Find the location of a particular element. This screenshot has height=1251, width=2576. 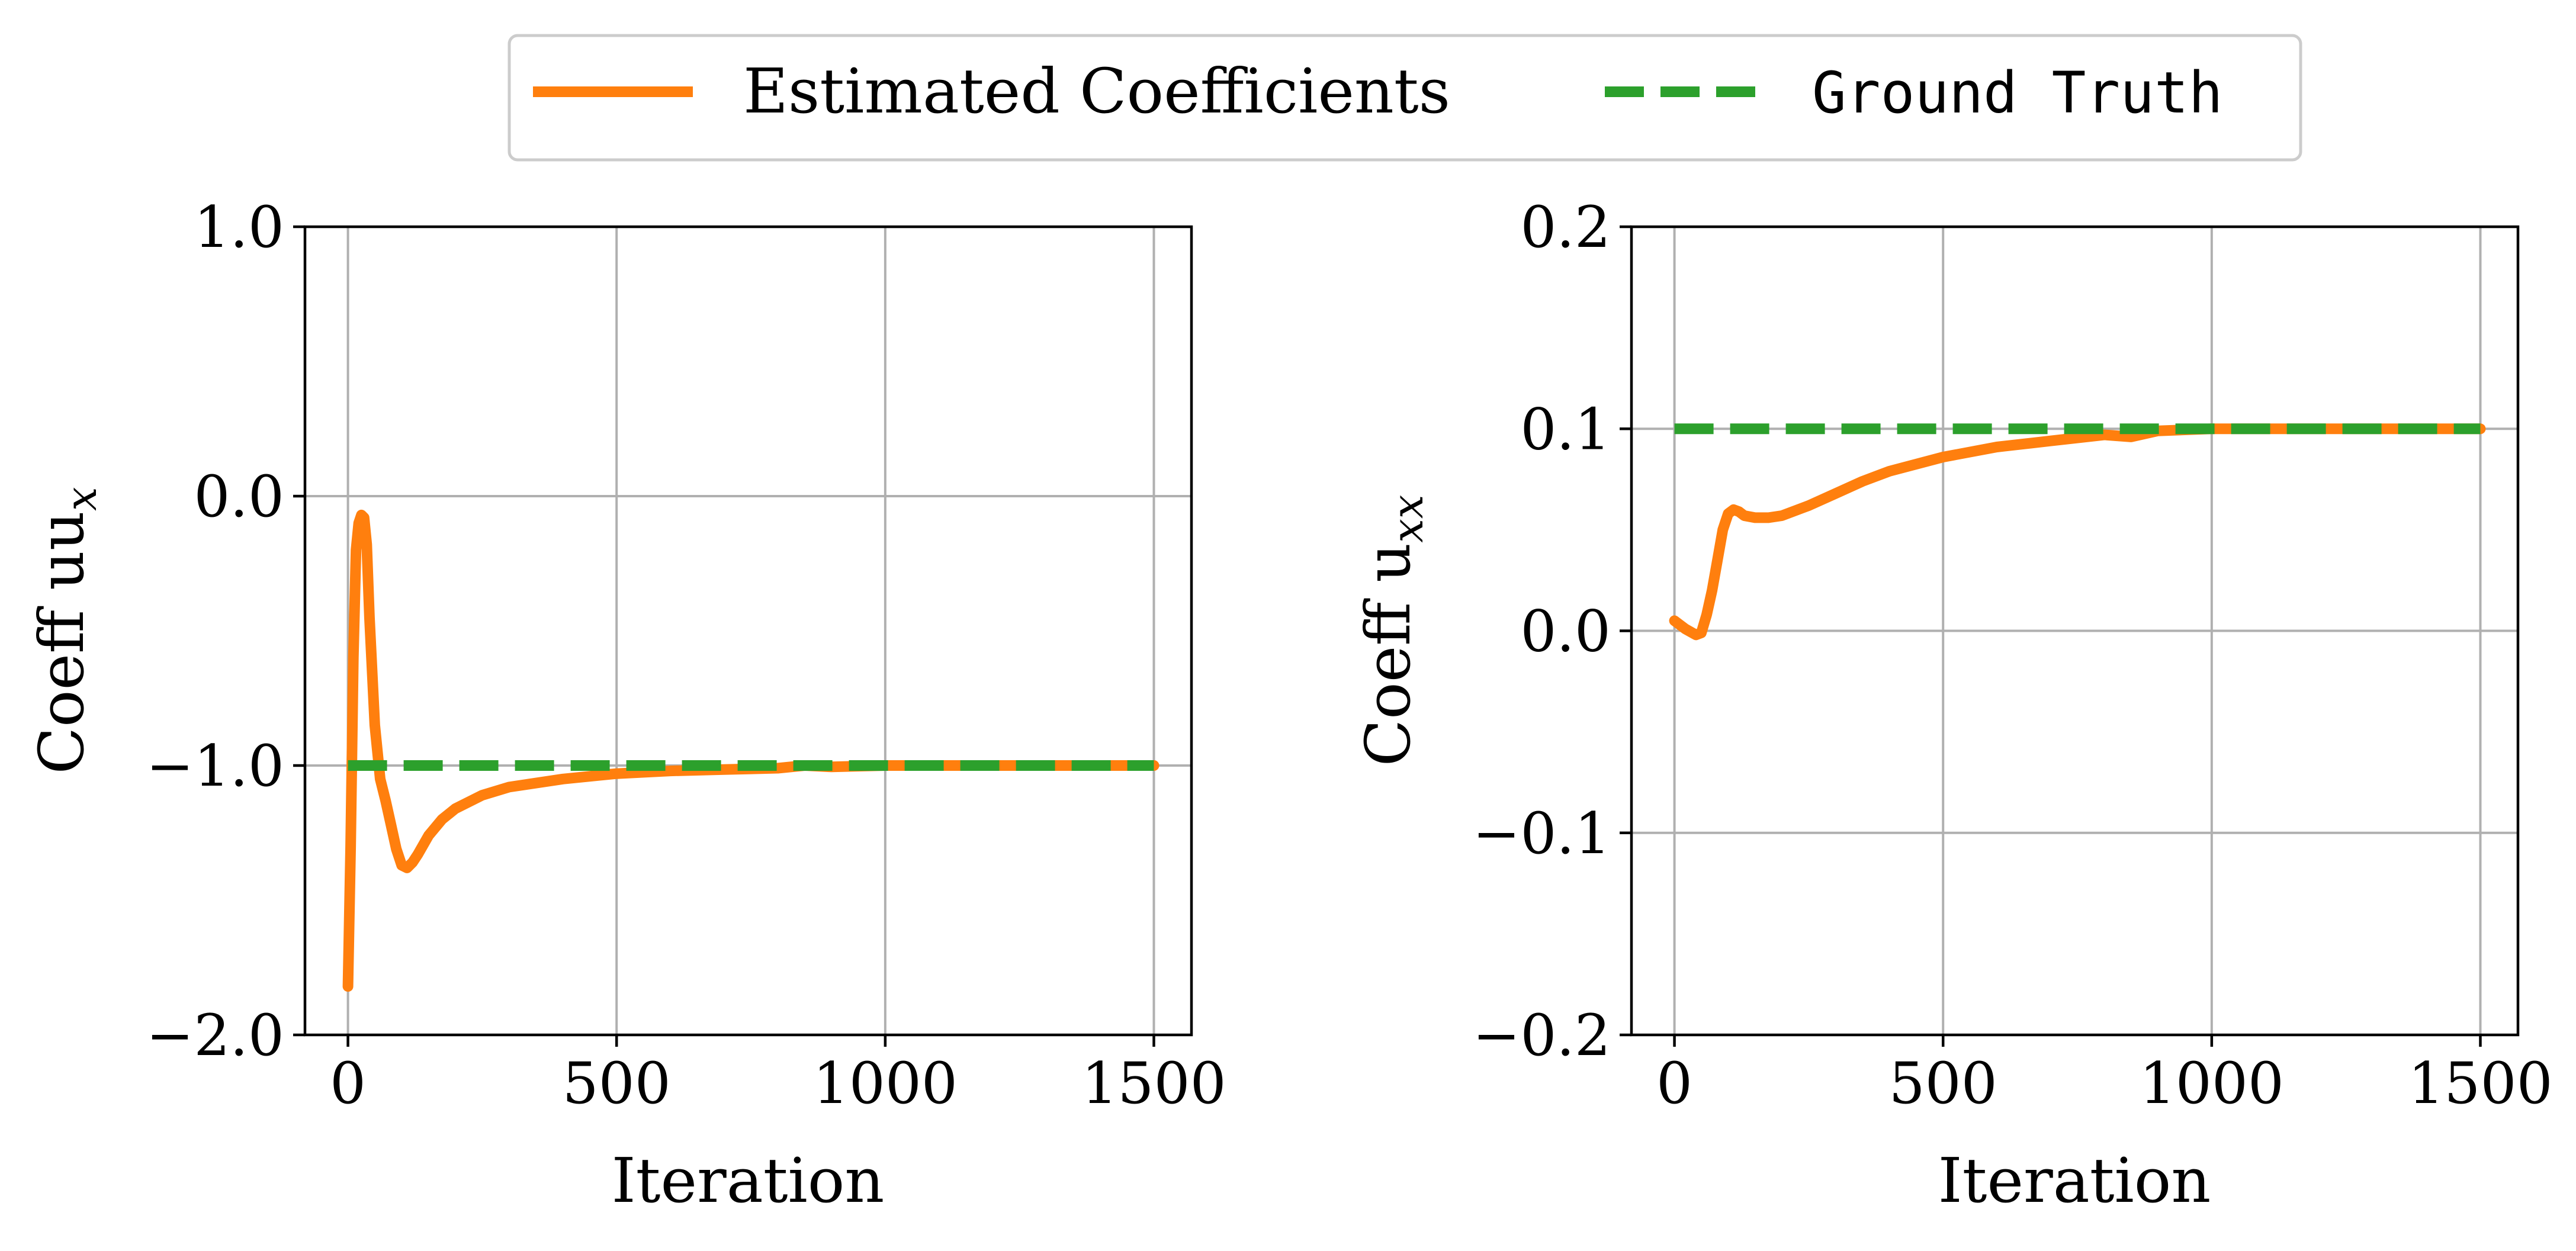

y-tick-label-left-1: 0.0 is located at coordinates (239, 497).